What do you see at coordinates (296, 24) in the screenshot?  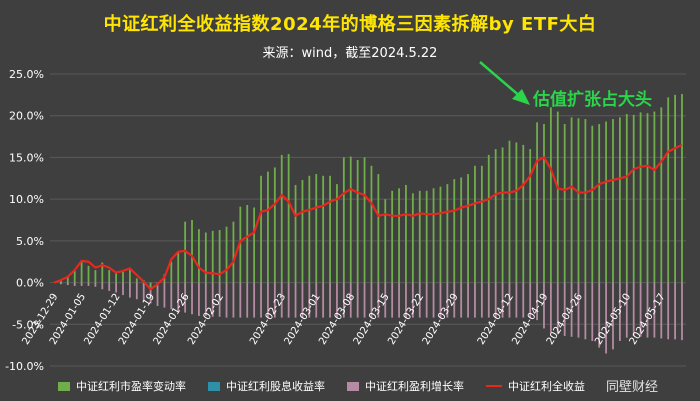 I see `chart-title: 中证红利全收益指数2024年的博格三因素拆解` at bounding box center [296, 24].